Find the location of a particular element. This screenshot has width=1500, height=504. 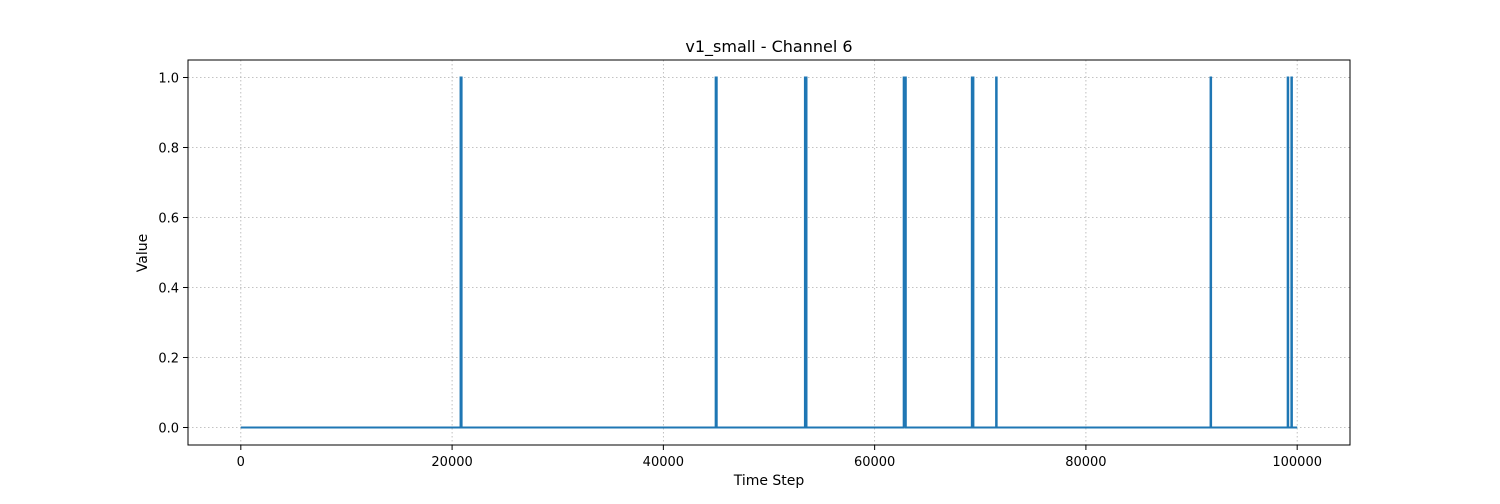

y-tick-label: 1.0 is located at coordinates (168, 79).